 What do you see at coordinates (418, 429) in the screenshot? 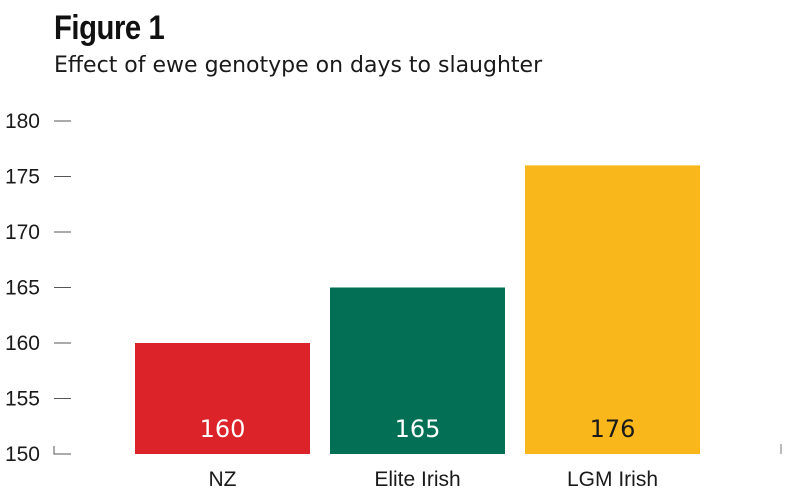
I see `bar-value-label: 165` at bounding box center [418, 429].